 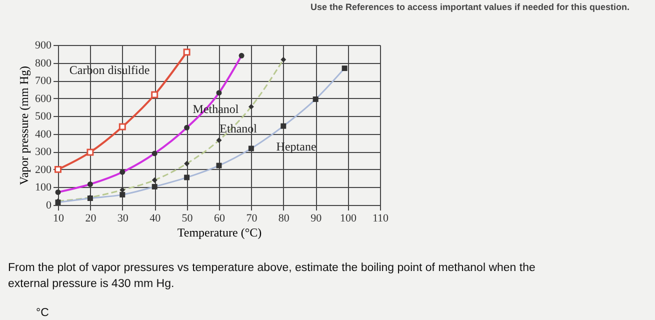 What do you see at coordinates (381, 218) in the screenshot?
I see `x-tick-label: 110` at bounding box center [381, 218].